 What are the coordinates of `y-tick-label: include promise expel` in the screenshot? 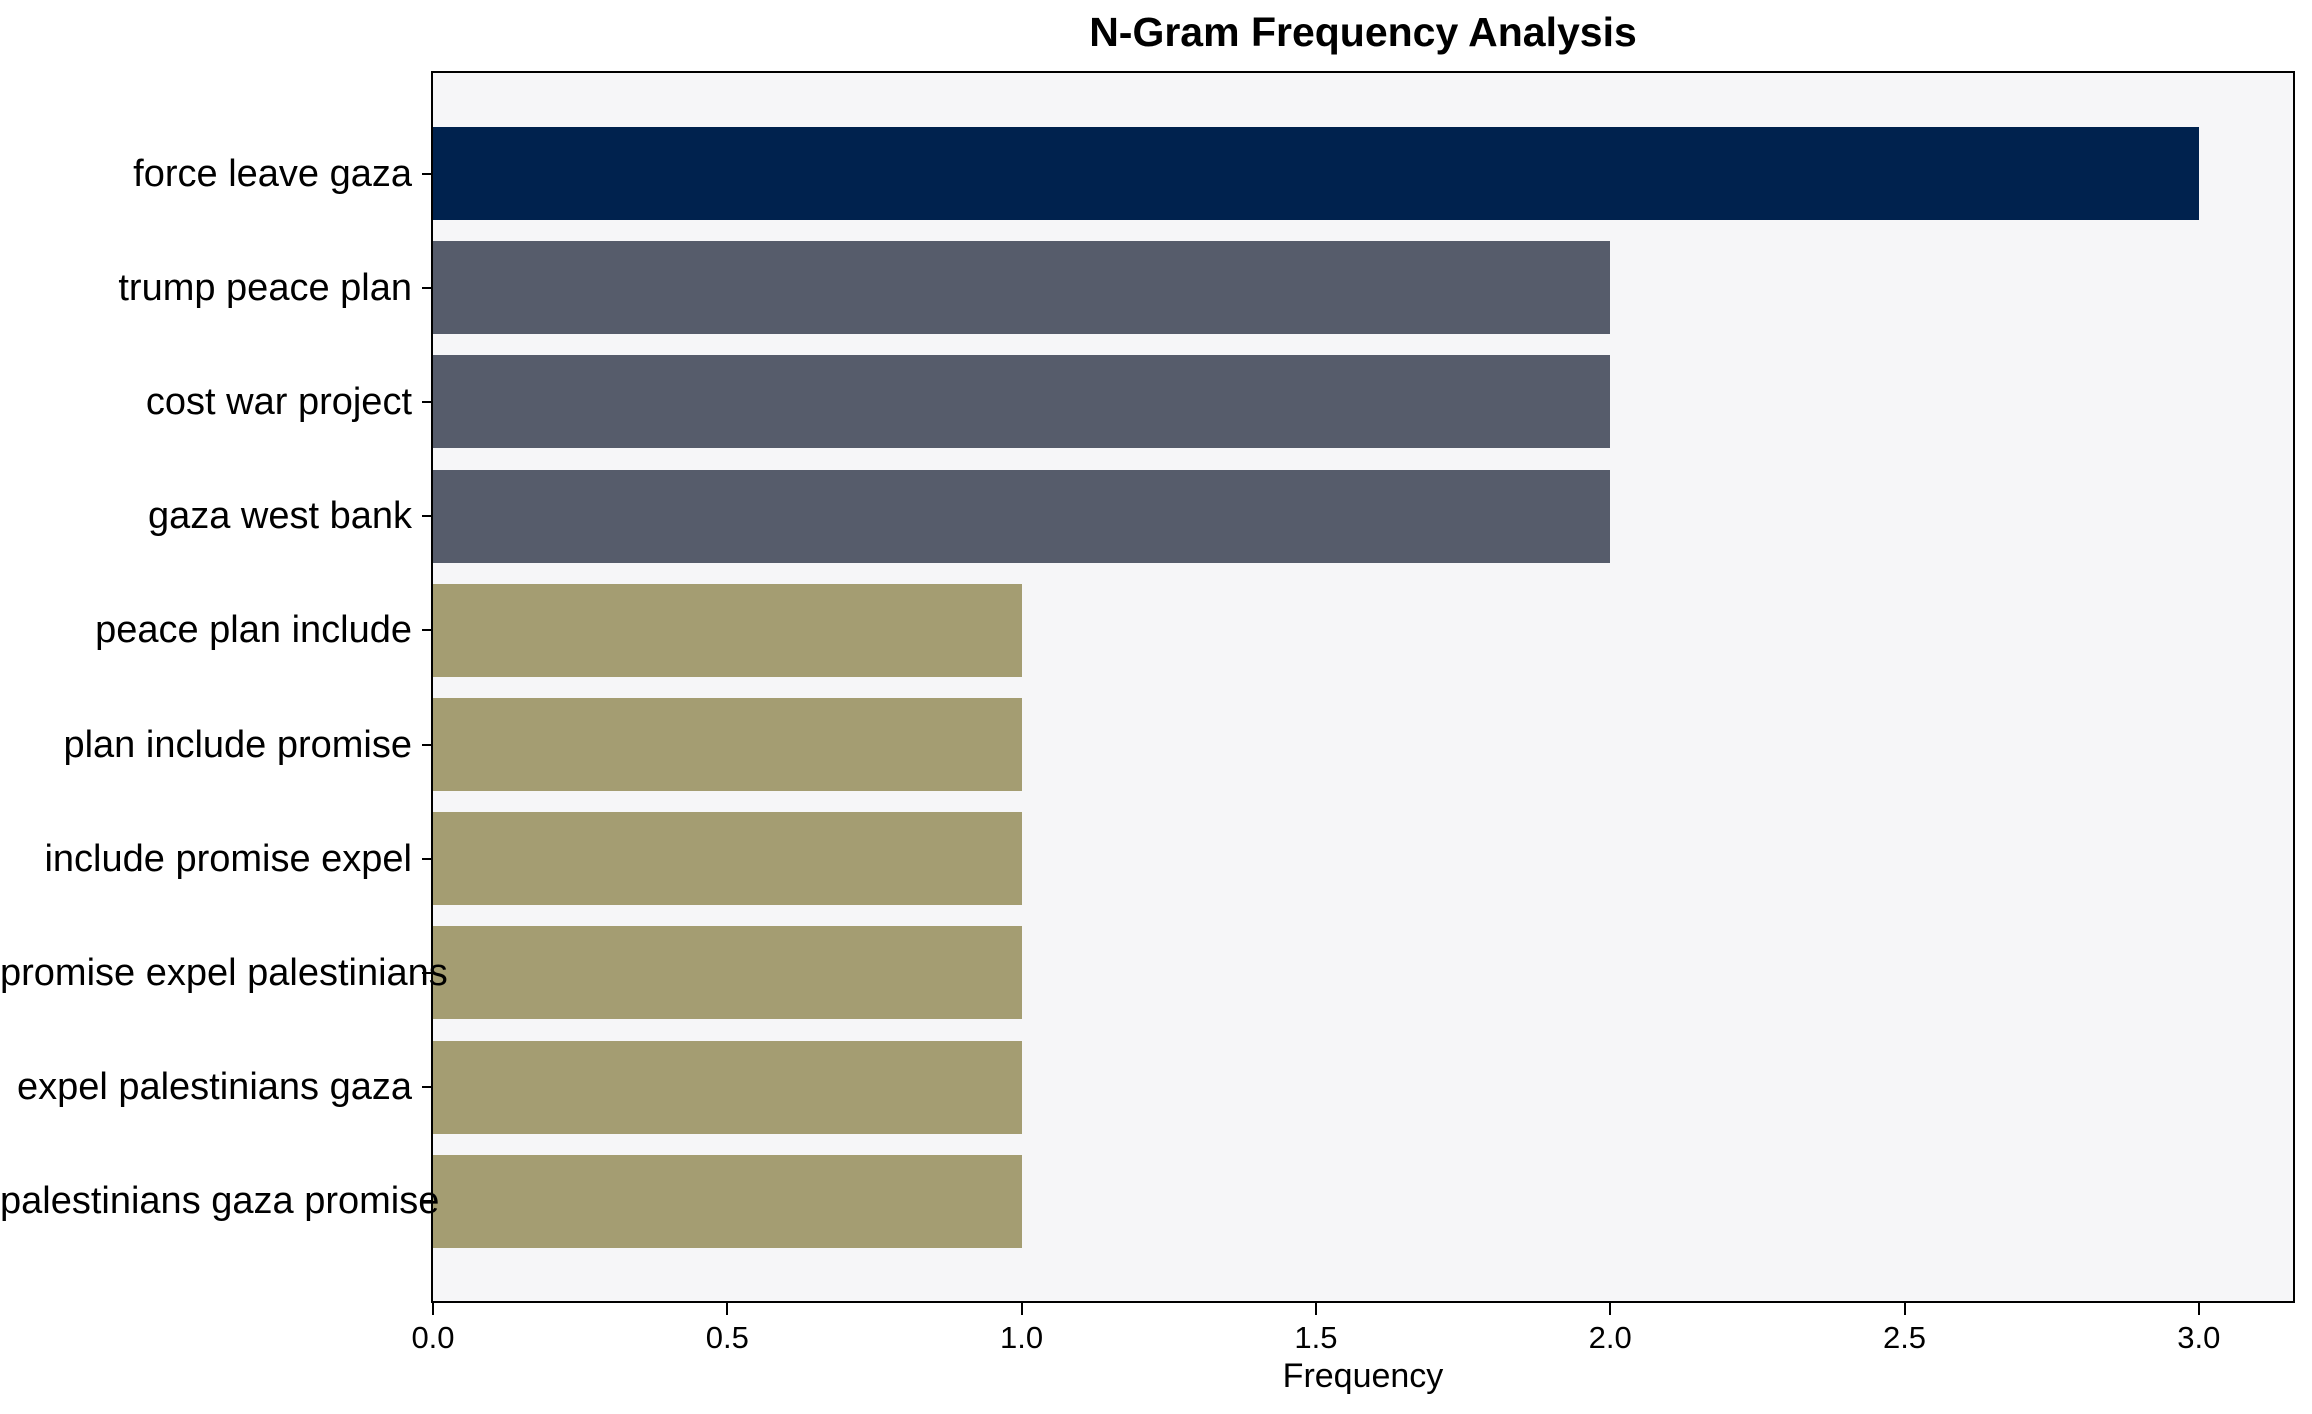 It's located at (228, 858).